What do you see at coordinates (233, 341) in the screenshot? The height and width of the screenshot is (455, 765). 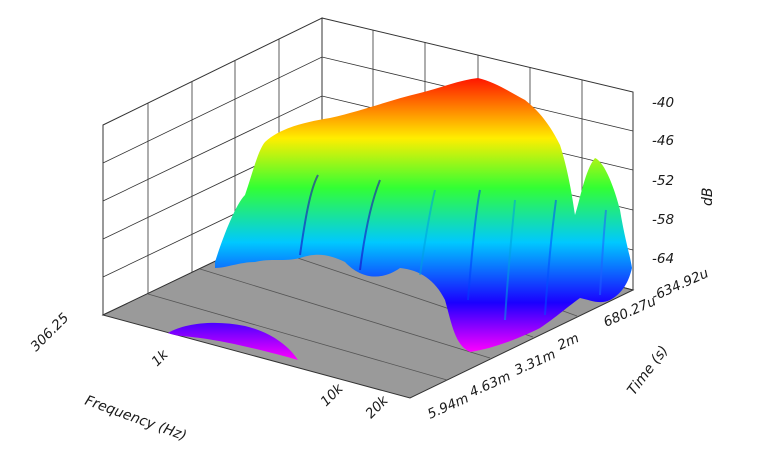 I see `surface-front-blob` at bounding box center [233, 341].